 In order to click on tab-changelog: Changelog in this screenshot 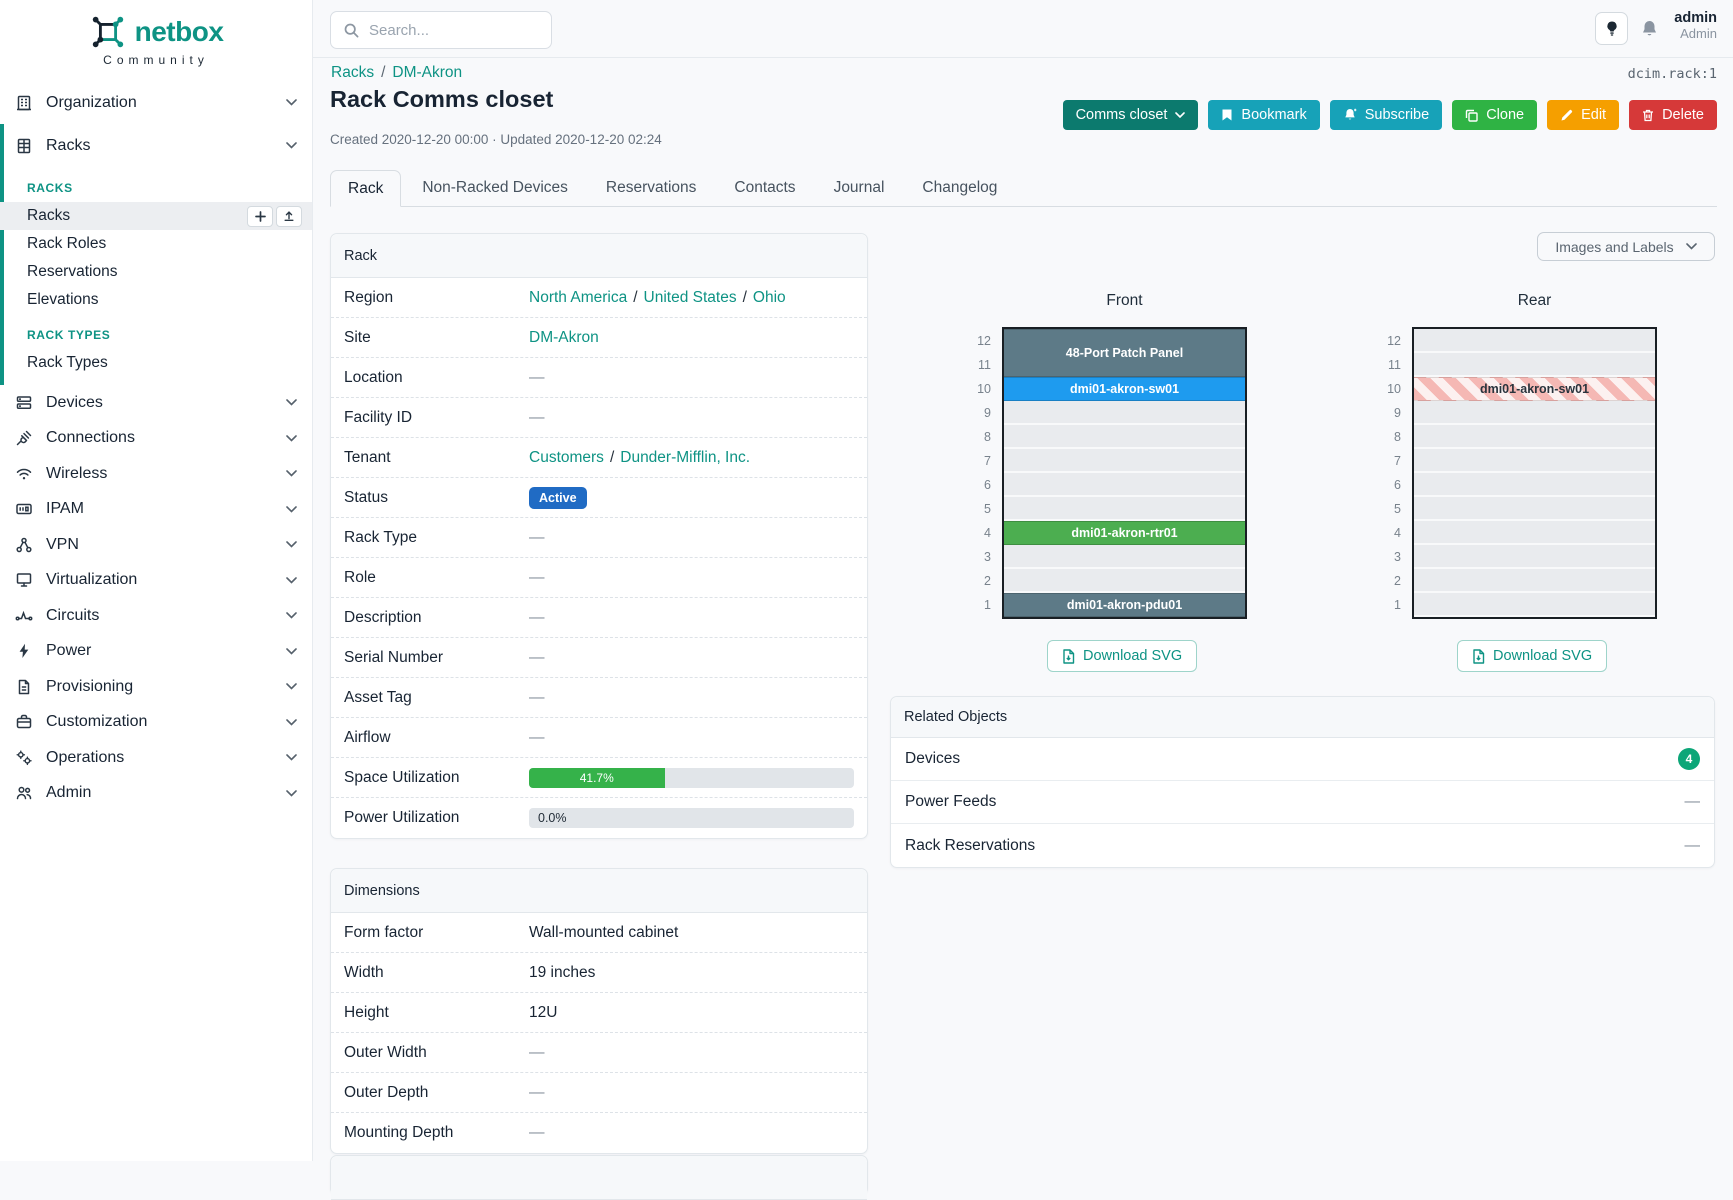, I will do `click(960, 187)`.